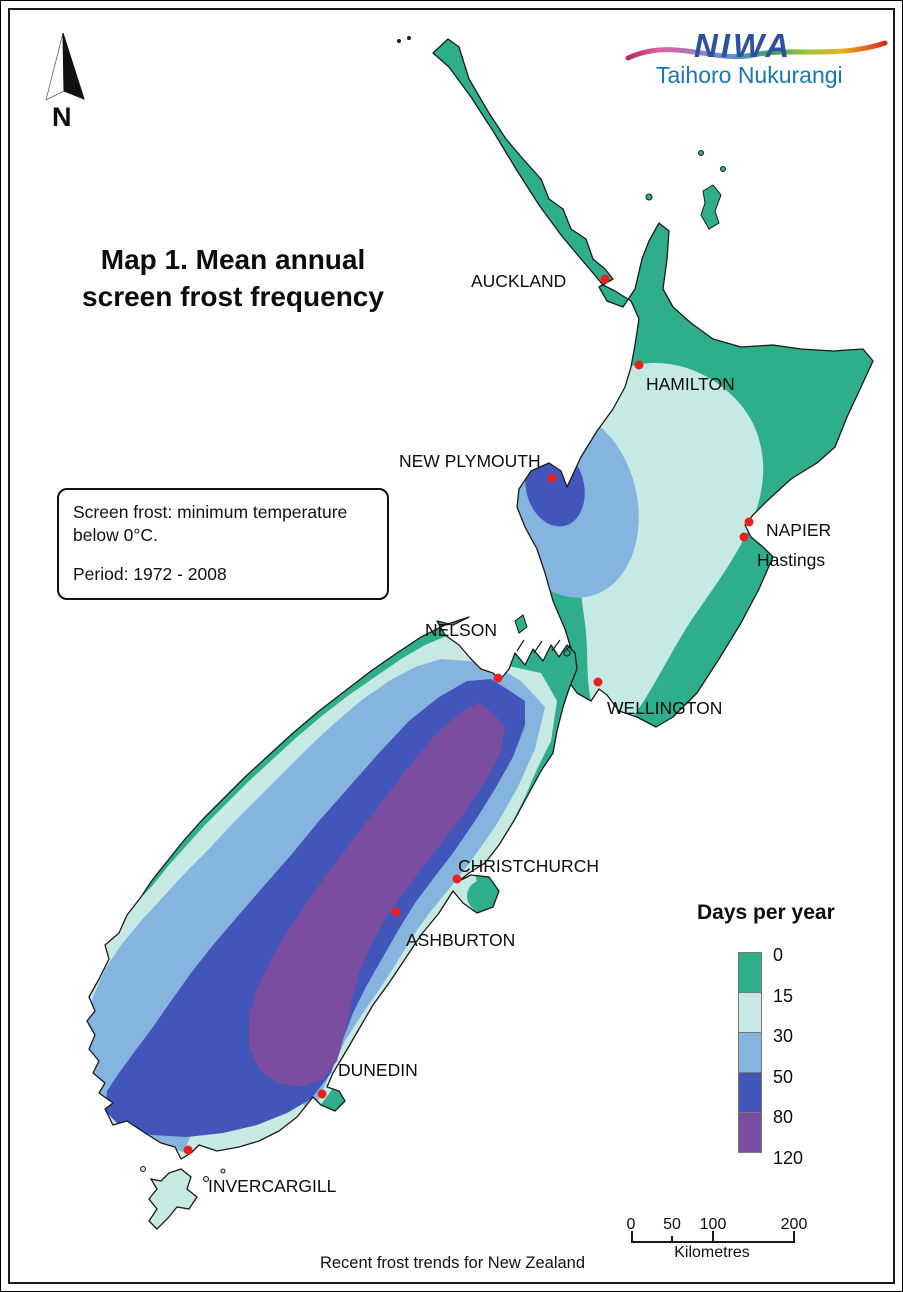 The height and width of the screenshot is (1292, 903). Describe the element at coordinates (233, 259) in the screenshot. I see `page-title-line1: Map 1. Mean annual` at that location.